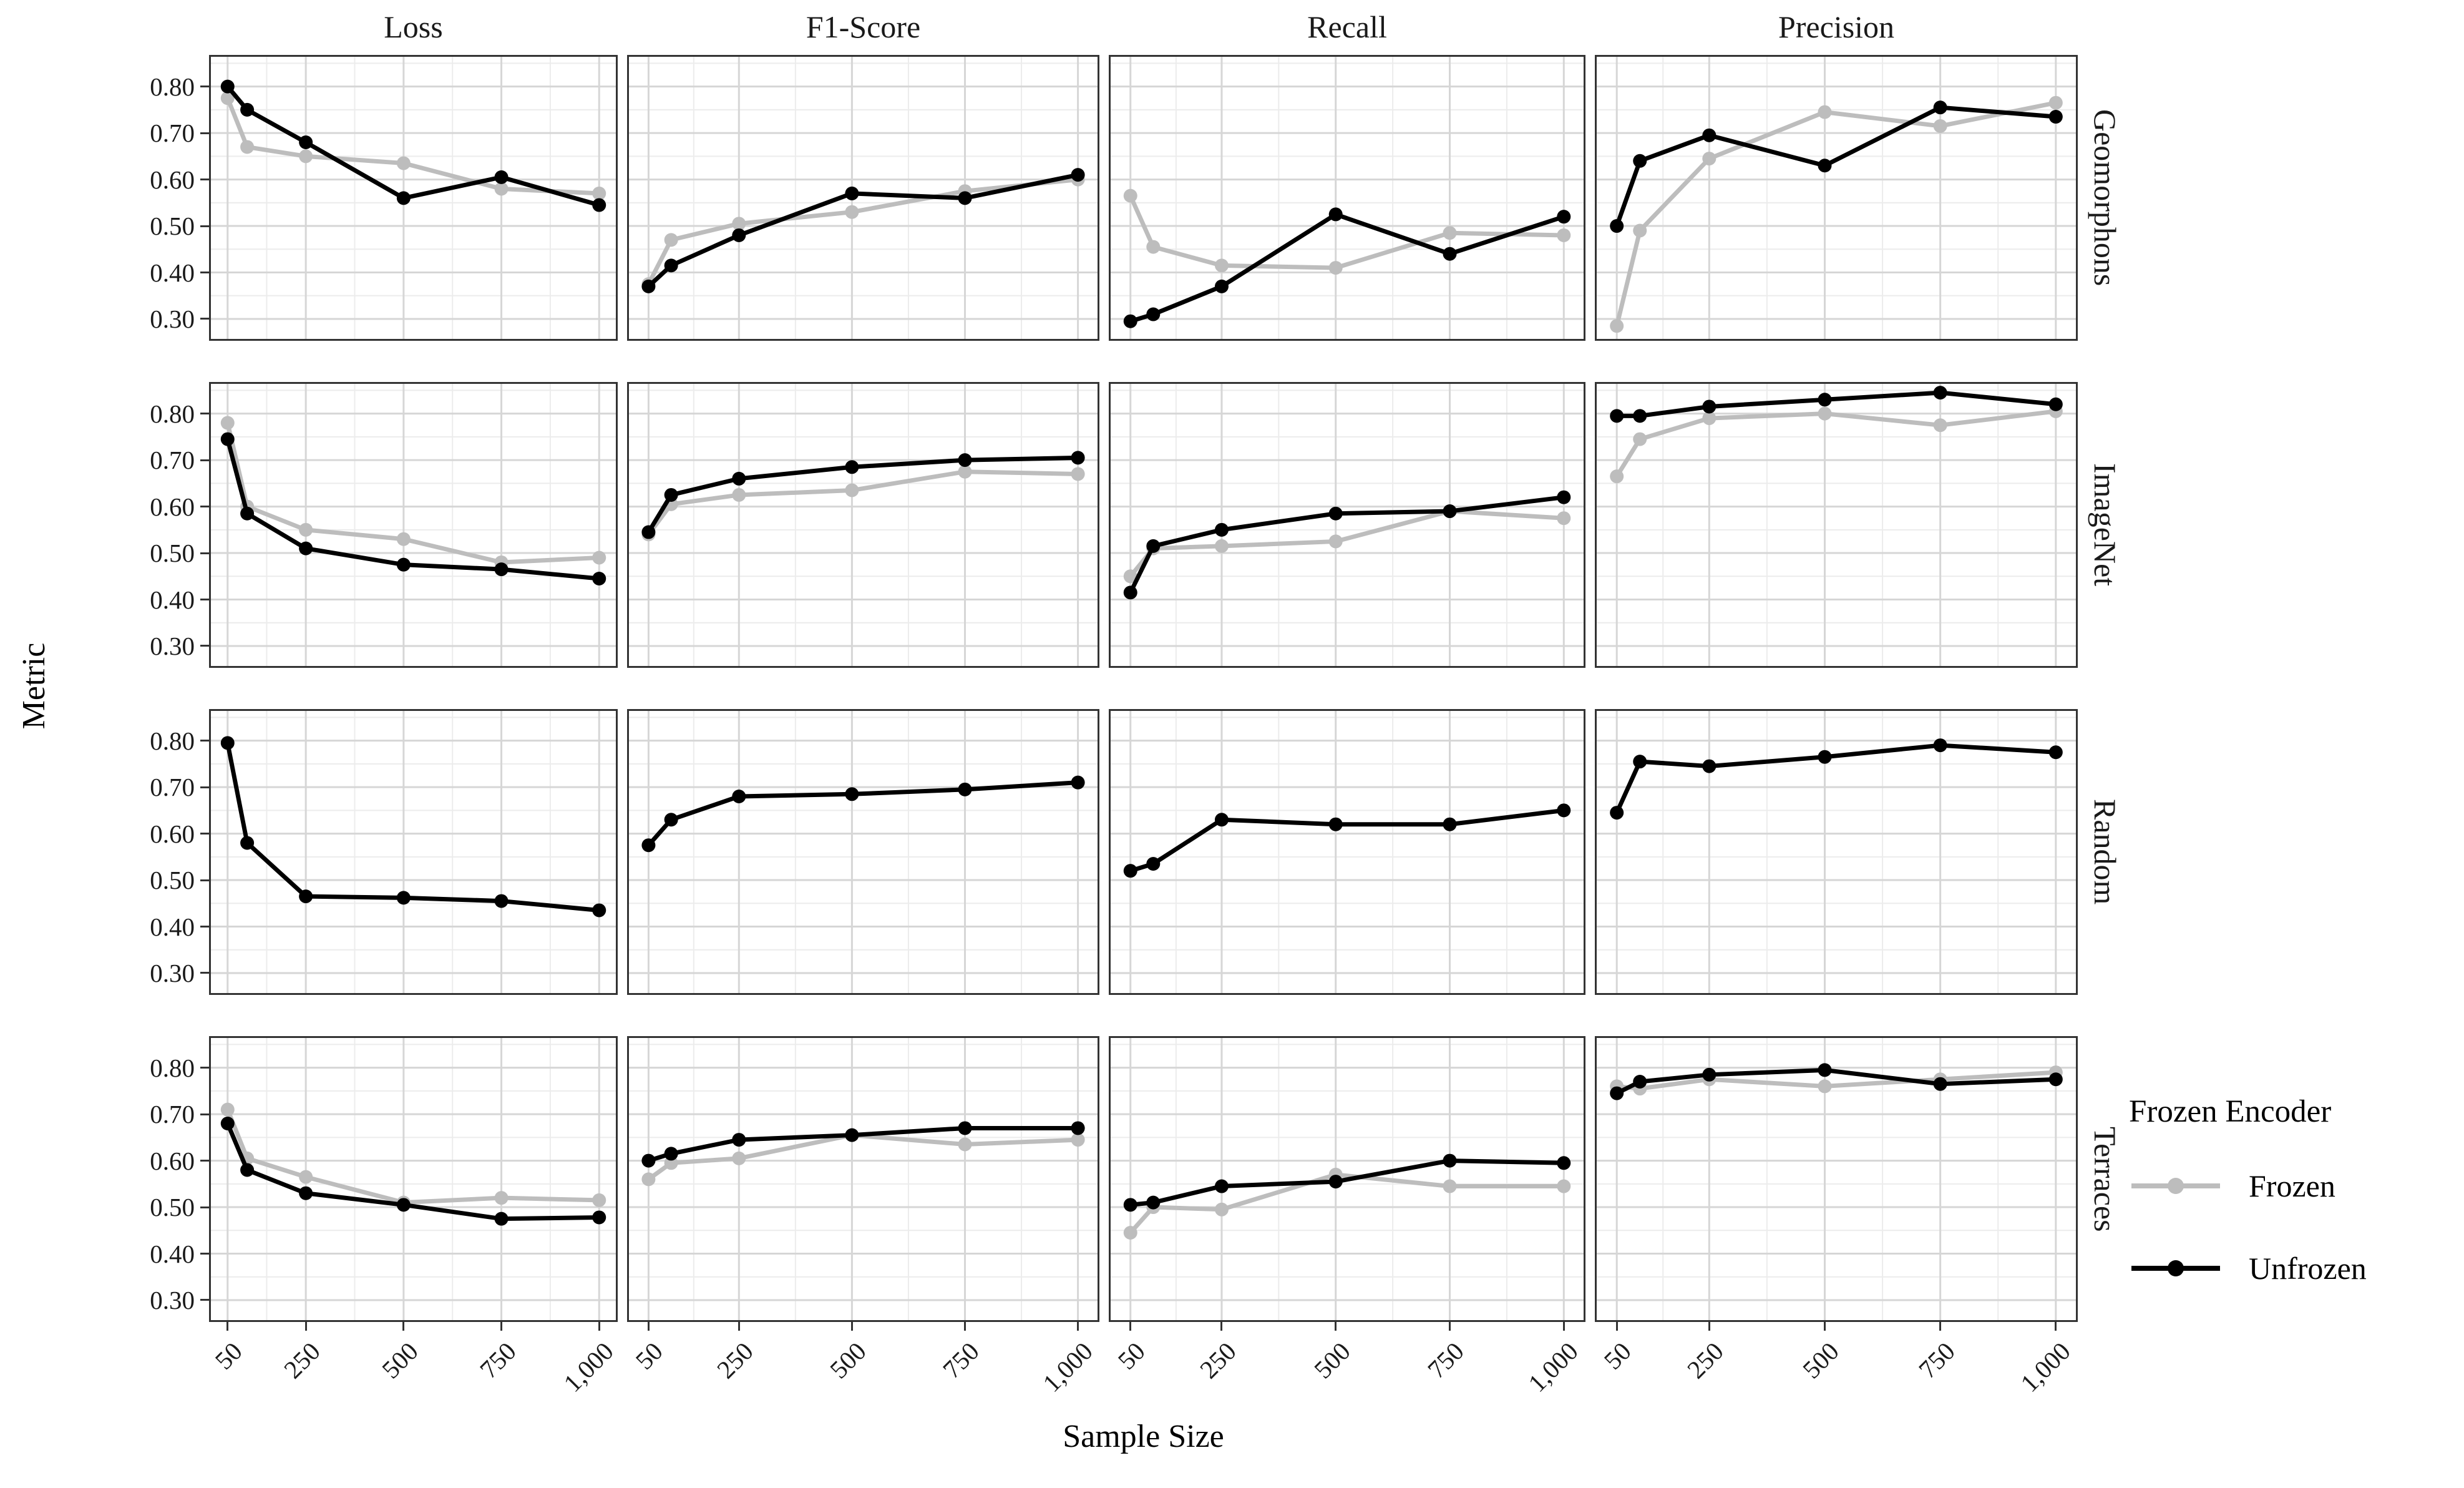 The width and height of the screenshot is (2464, 1488). I want to click on facet-panel-random-recall, so click(1347, 852).